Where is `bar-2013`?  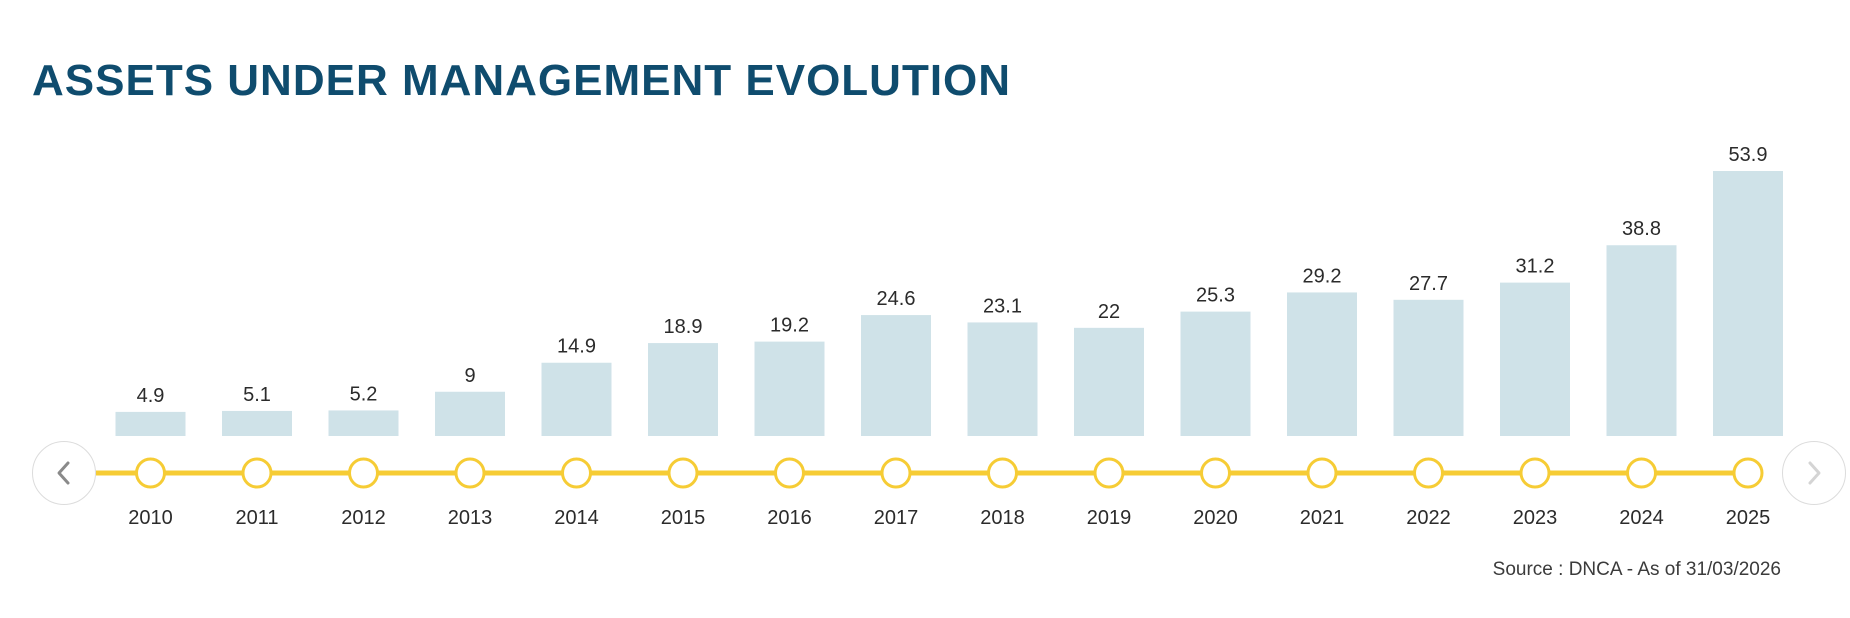
bar-2013 is located at coordinates (470, 413).